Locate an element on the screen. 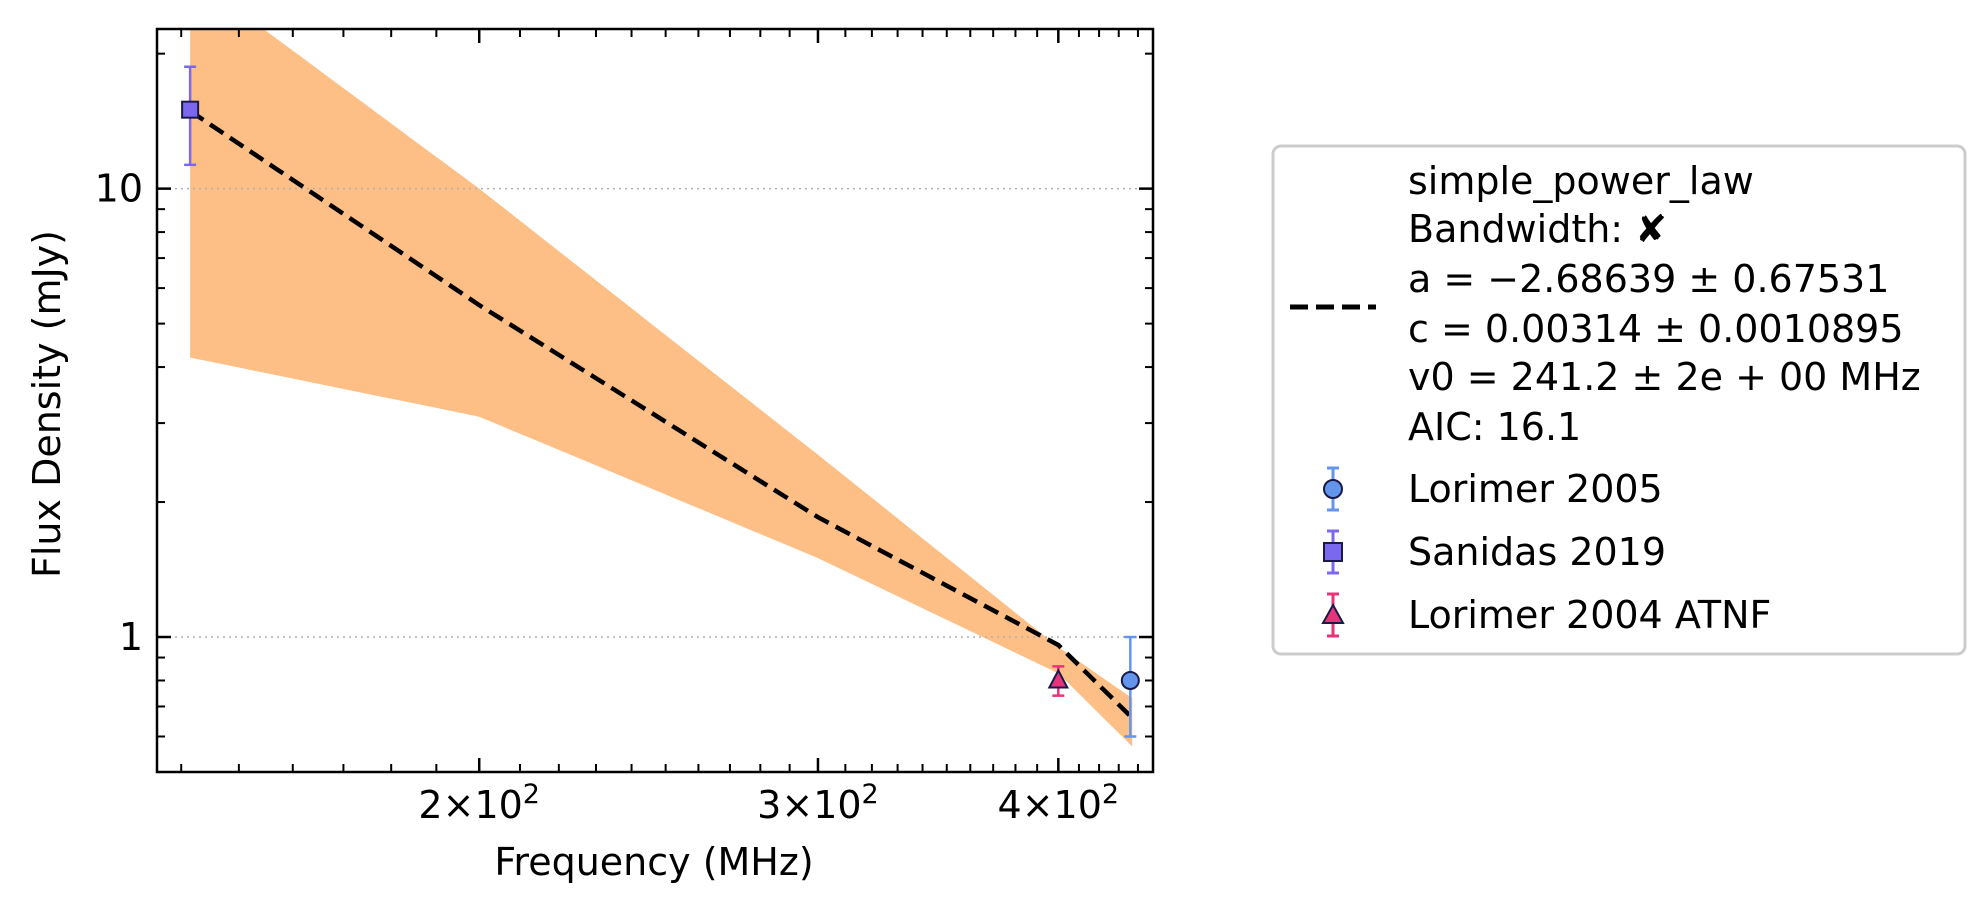  x-tick-label: 3×102 is located at coordinates (818, 803).